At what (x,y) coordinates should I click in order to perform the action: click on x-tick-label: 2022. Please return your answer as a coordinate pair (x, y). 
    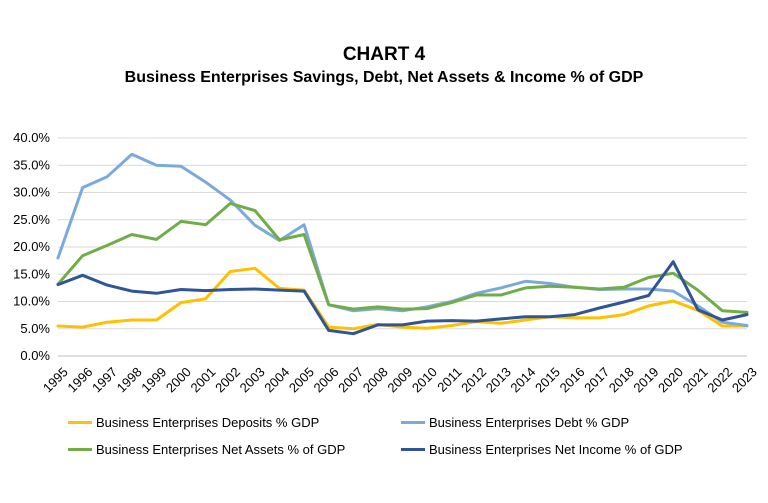
    Looking at the image, I should click on (719, 379).